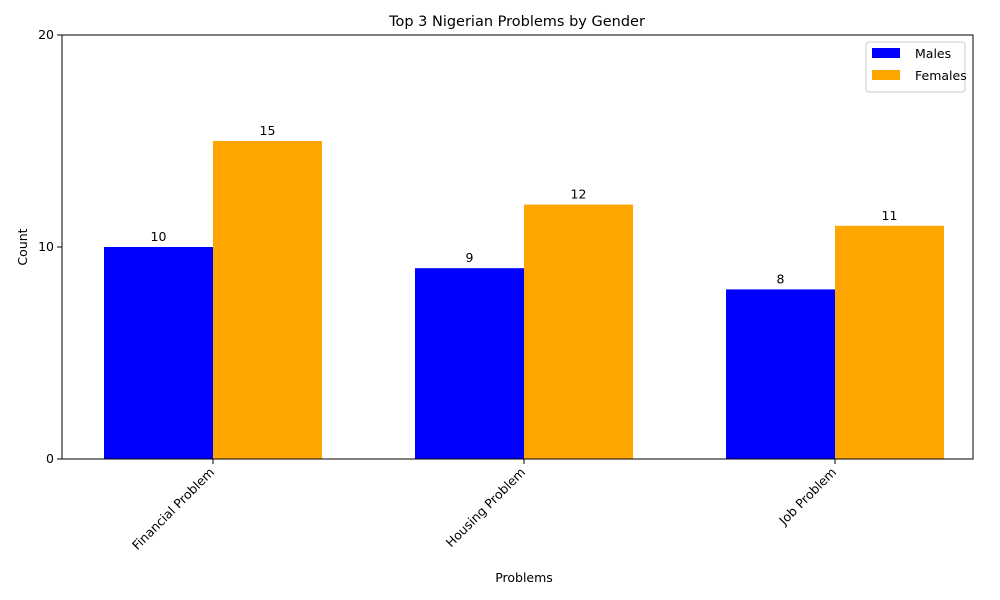  Describe the element at coordinates (485, 507) in the screenshot. I see `x-tick-label-1: Housing Problem` at that location.